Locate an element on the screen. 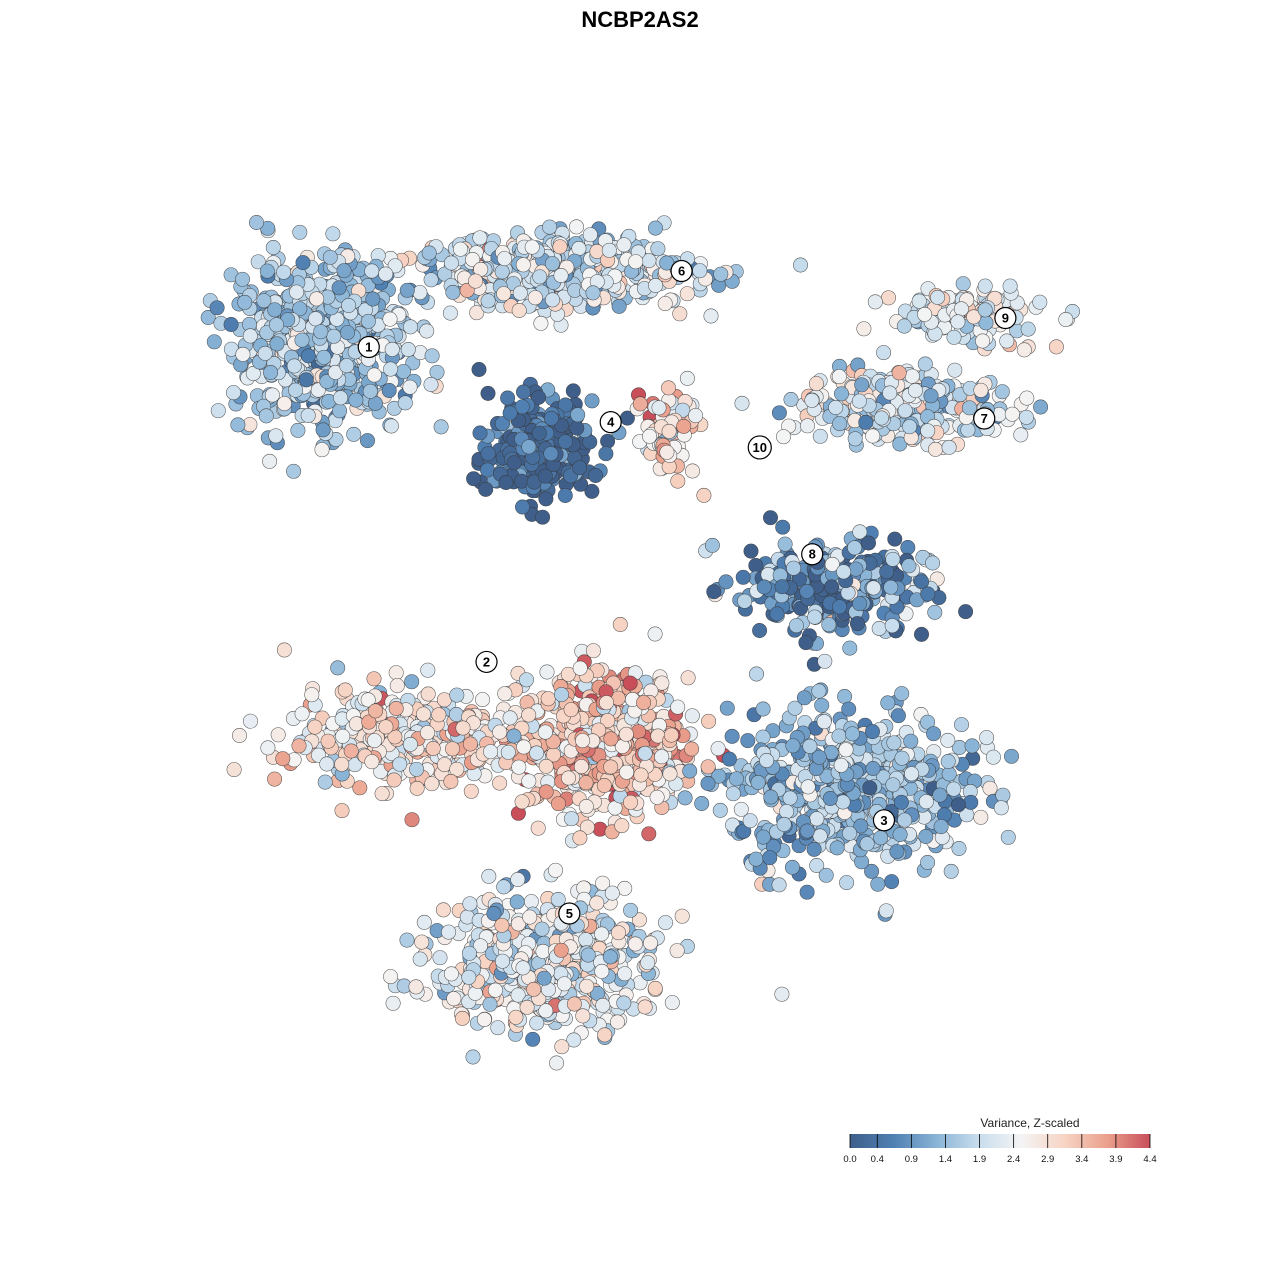 The image size is (1280, 1280). cluster-label-text: 3 is located at coordinates (883, 820).